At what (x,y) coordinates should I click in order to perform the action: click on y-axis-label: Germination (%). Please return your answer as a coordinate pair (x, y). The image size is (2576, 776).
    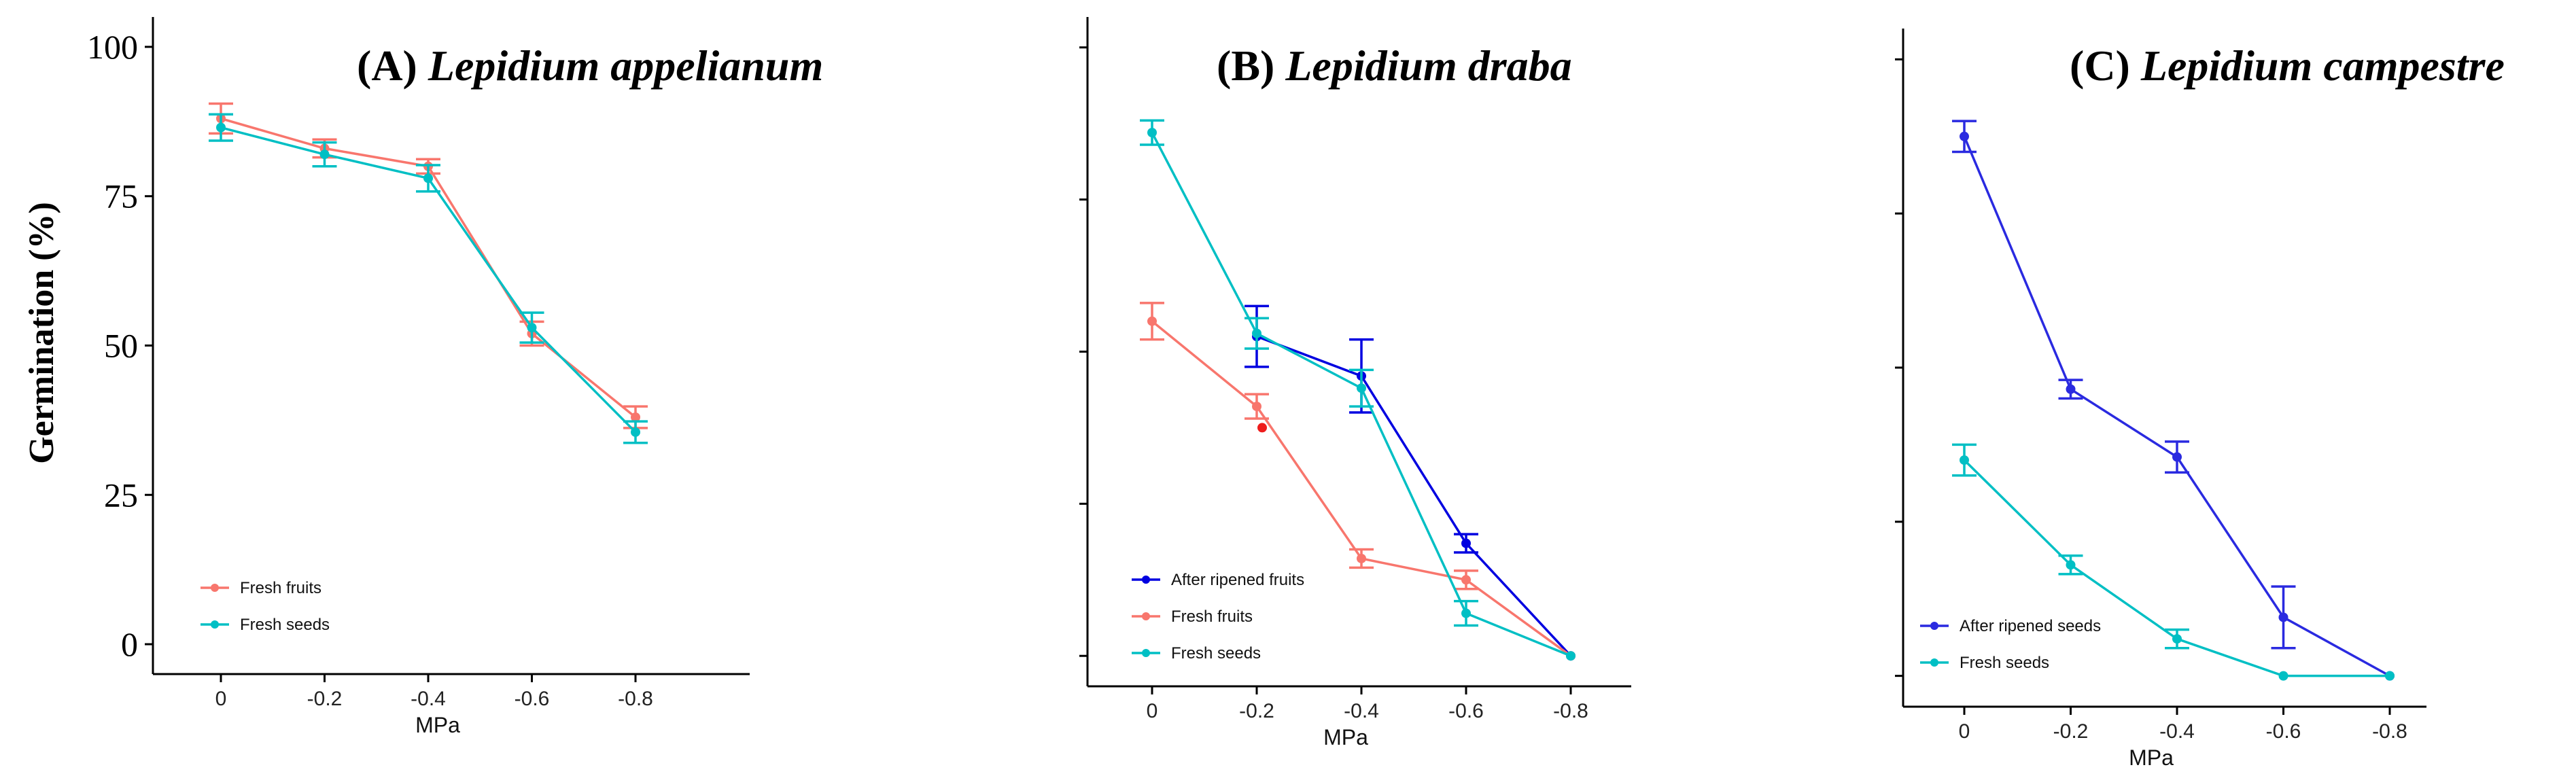
    Looking at the image, I should click on (41, 333).